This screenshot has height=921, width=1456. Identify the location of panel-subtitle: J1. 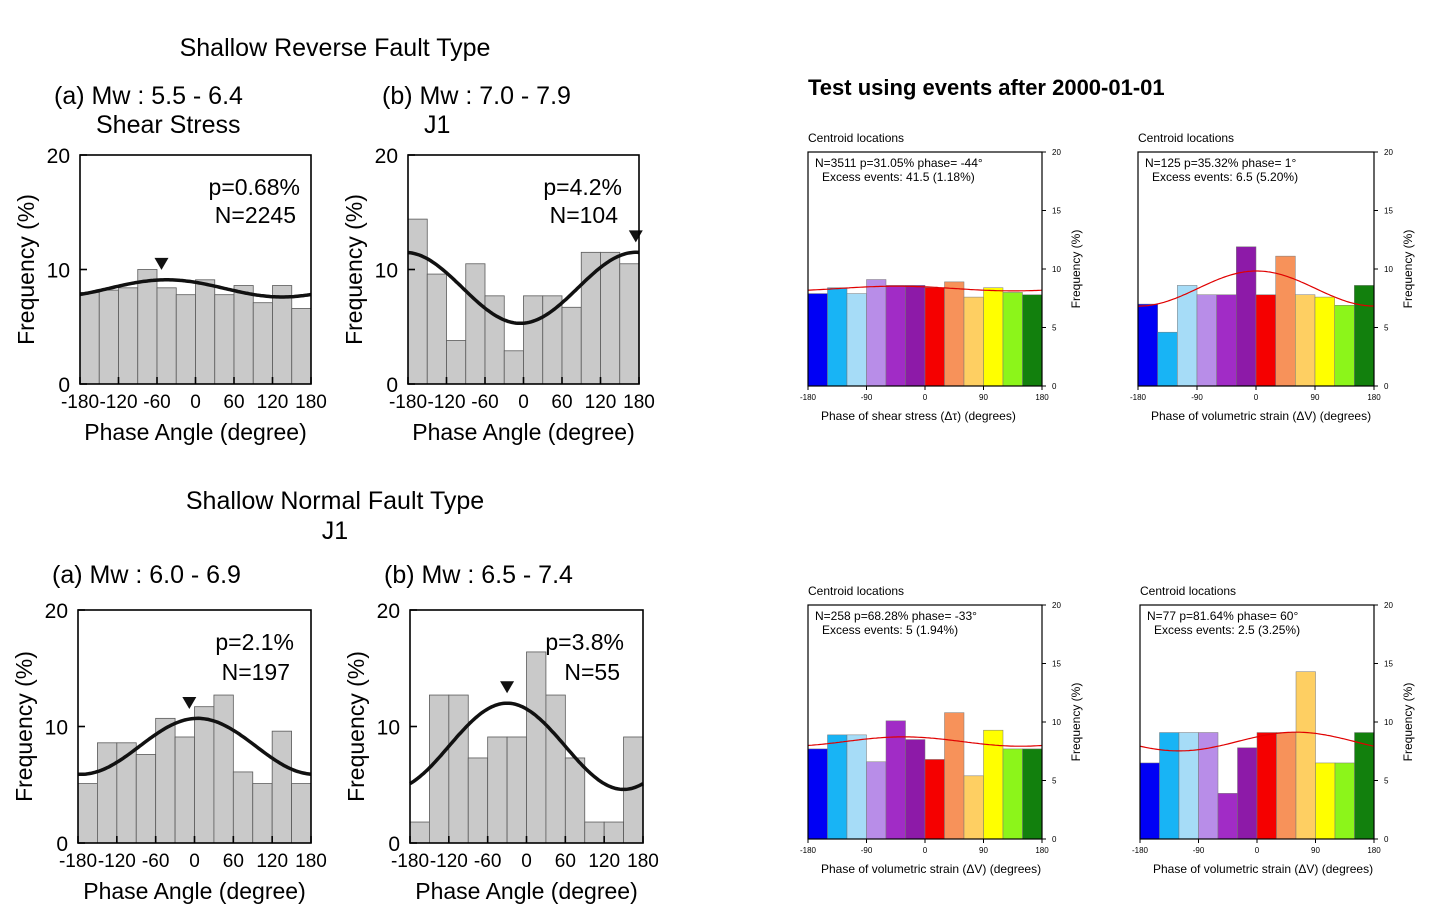
(437, 125).